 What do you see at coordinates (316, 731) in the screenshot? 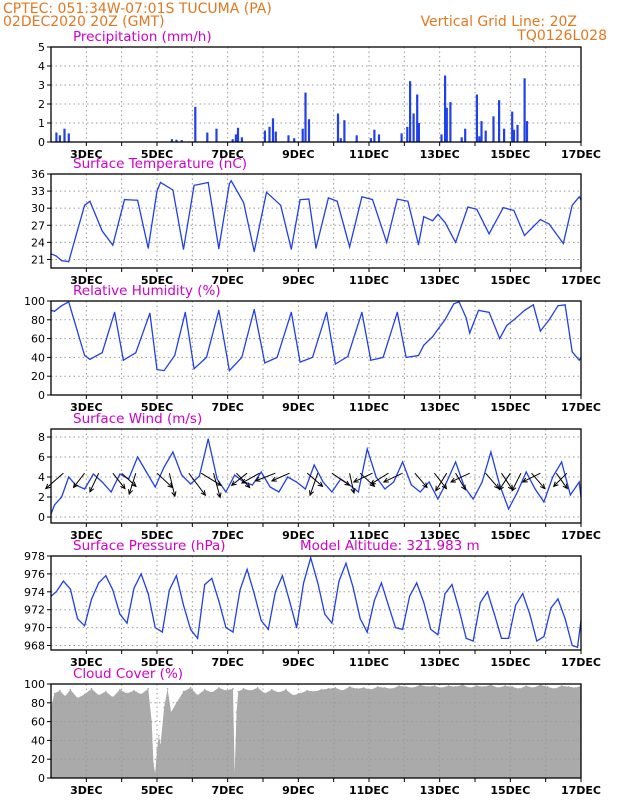
I see `cloud-cover-area` at bounding box center [316, 731].